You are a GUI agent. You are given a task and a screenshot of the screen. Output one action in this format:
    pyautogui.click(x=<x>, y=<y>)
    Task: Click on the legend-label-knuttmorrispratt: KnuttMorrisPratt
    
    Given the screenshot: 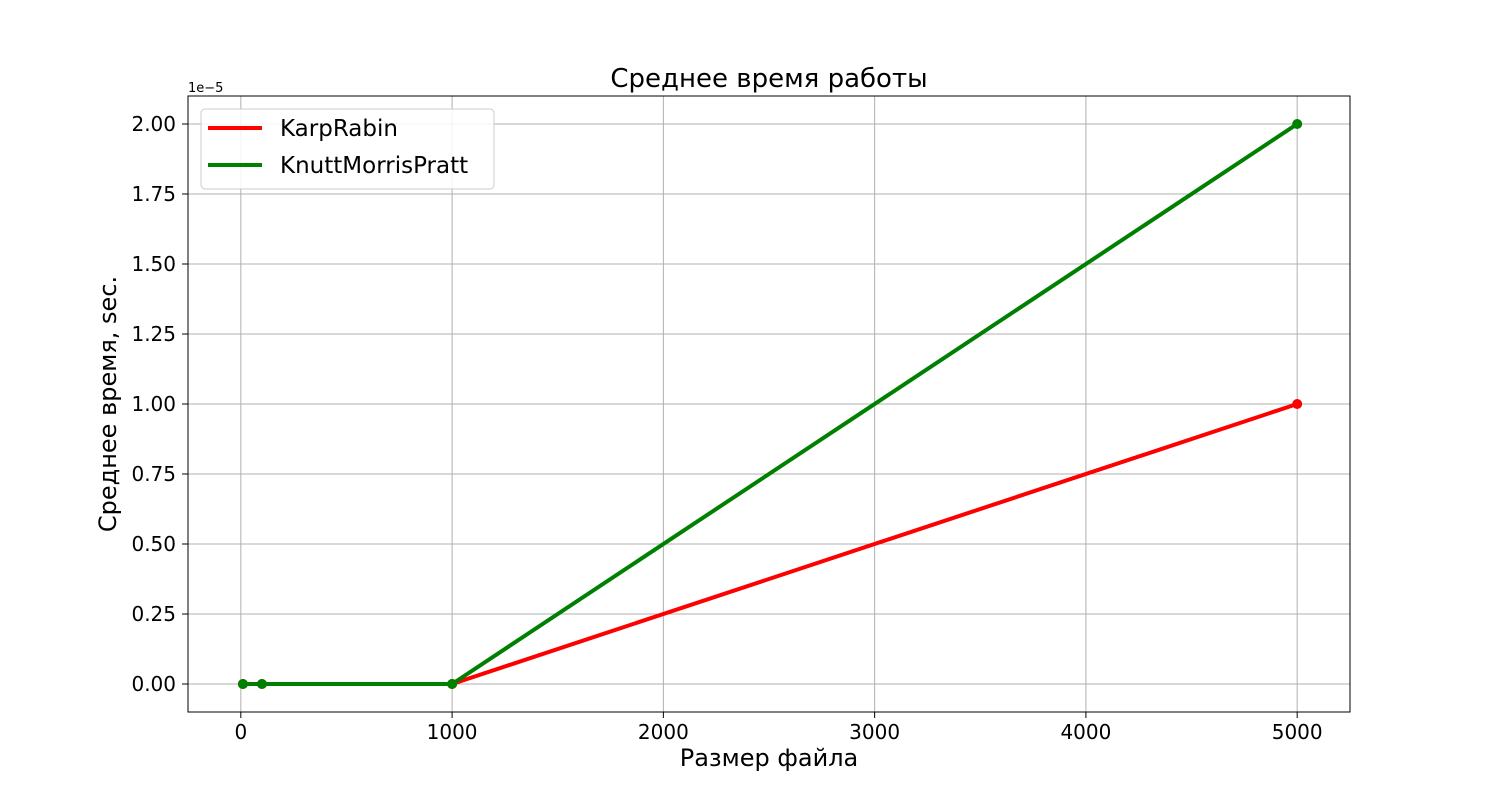 What is the action you would take?
    pyautogui.click(x=374, y=166)
    